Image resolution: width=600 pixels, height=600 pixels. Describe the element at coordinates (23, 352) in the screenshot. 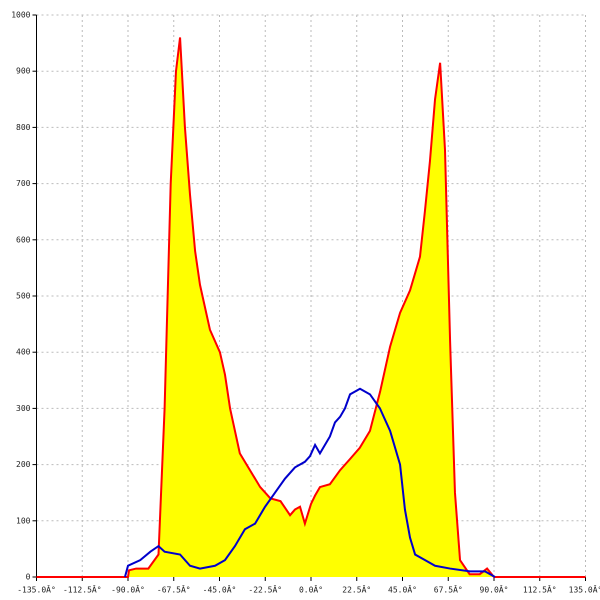

I see `y-tick-label: 400` at that location.